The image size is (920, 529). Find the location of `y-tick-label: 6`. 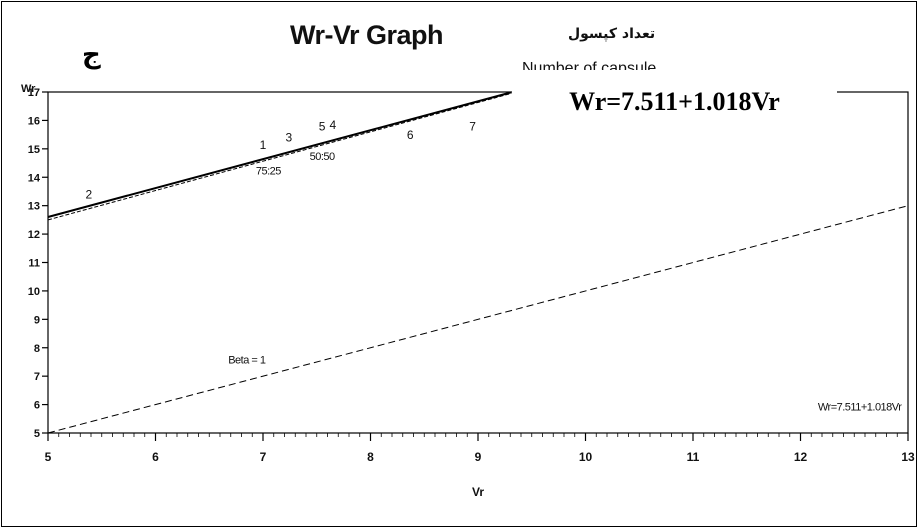

y-tick-label: 6 is located at coordinates (37, 406).